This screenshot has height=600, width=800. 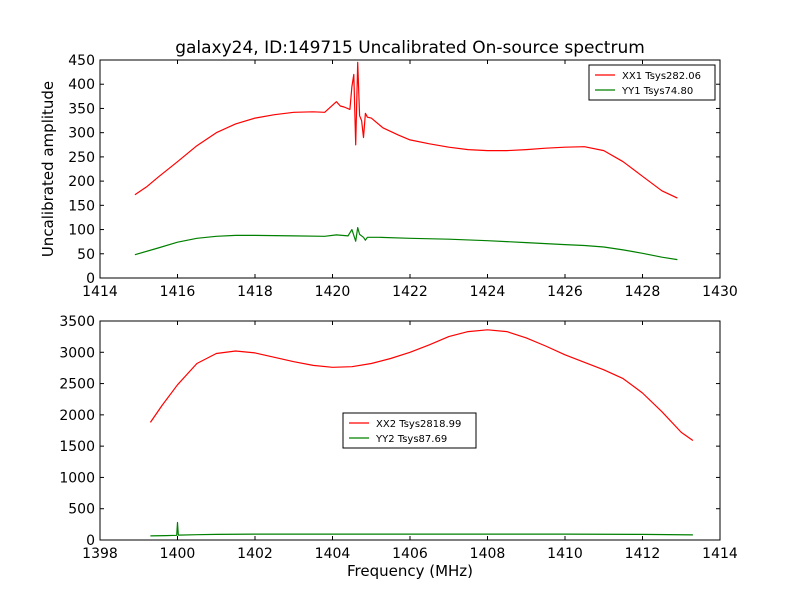 I want to click on y-tick-label: 400, so click(x=81, y=85).